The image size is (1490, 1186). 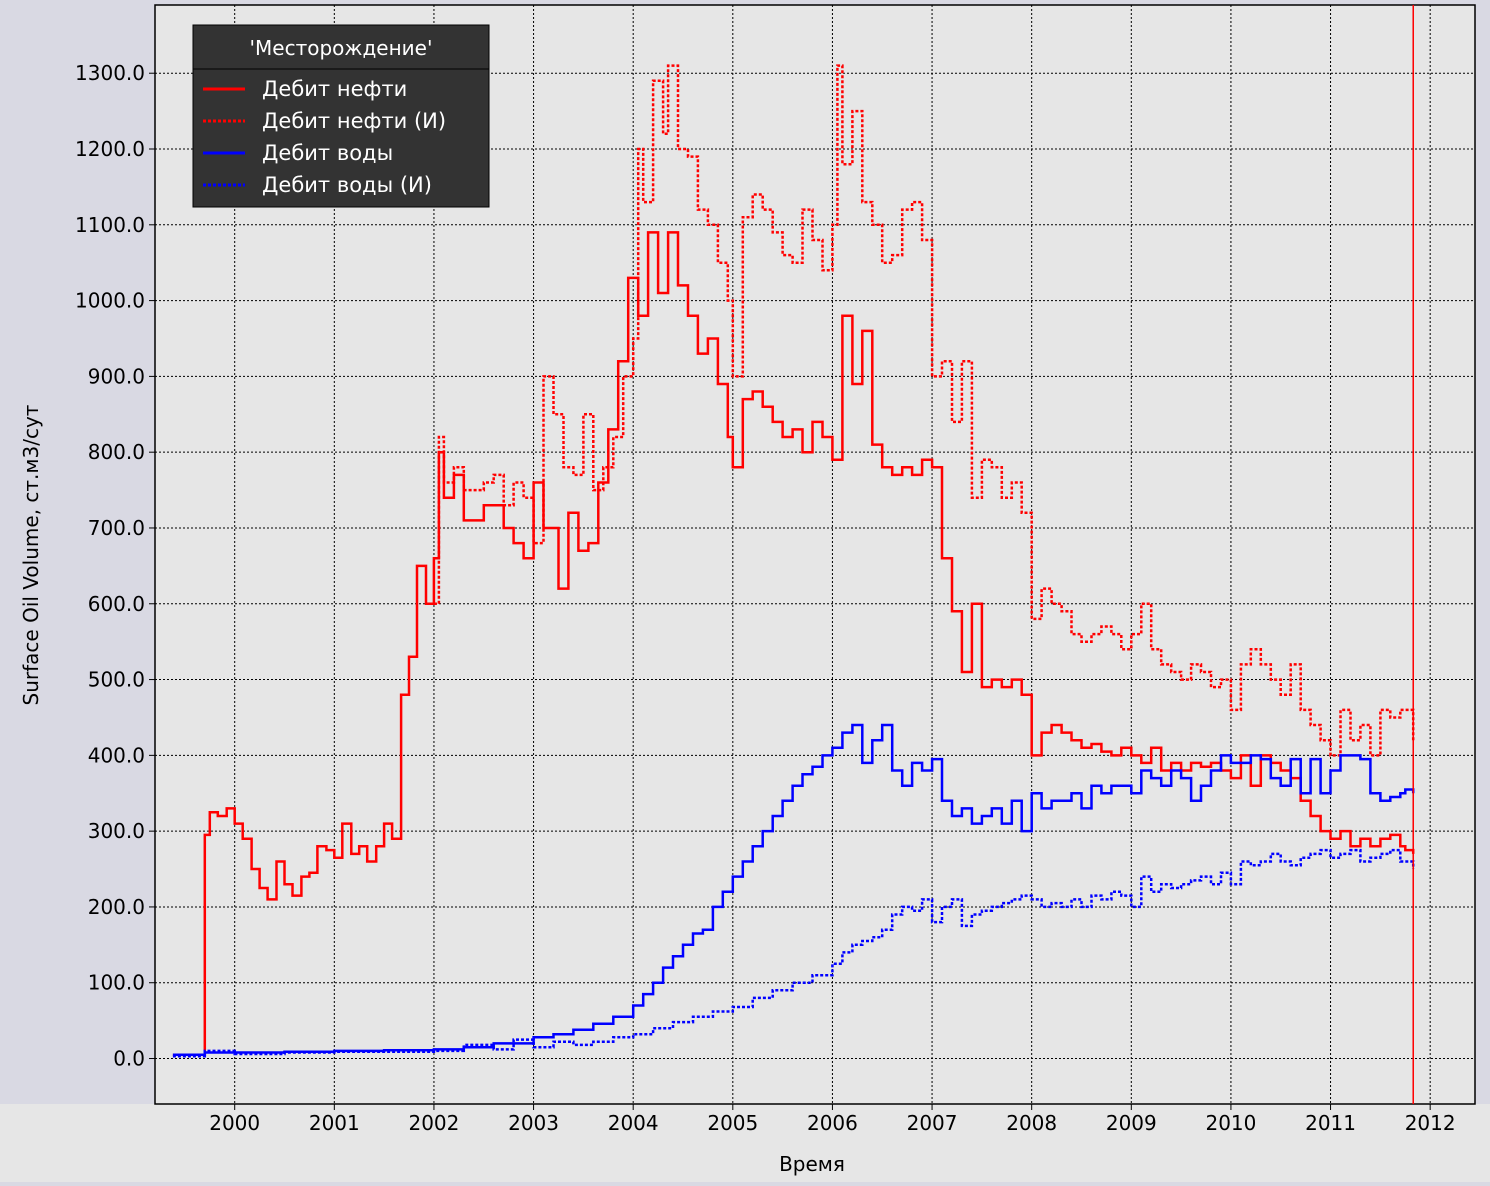 What do you see at coordinates (1230, 1123) in the screenshot?
I see `x-tick-label: 2010` at bounding box center [1230, 1123].